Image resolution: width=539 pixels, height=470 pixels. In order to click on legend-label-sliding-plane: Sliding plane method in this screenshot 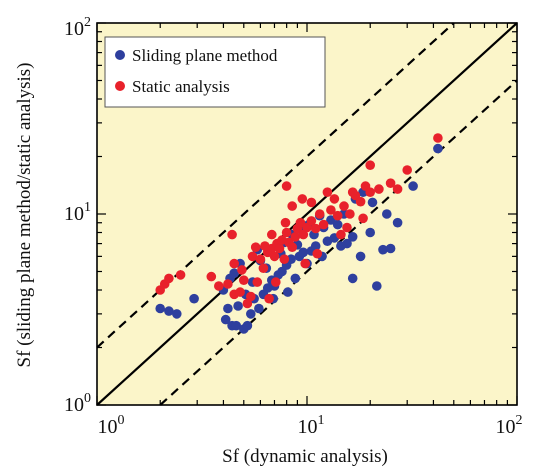, I will do `click(205, 55)`.